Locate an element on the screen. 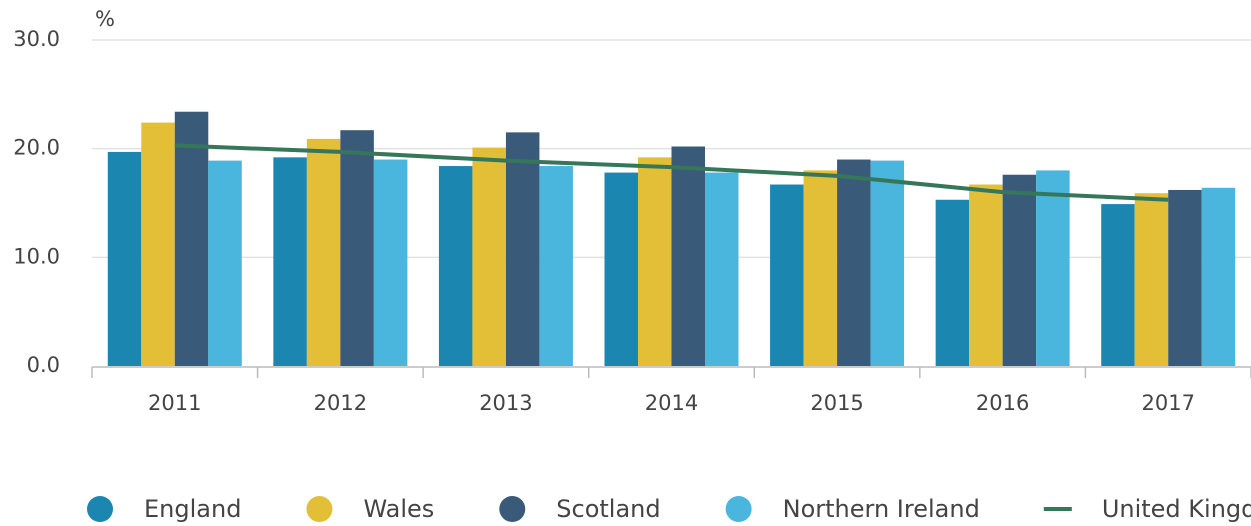 The height and width of the screenshot is (526, 1251). x-tick-label: 2013 is located at coordinates (505, 403).